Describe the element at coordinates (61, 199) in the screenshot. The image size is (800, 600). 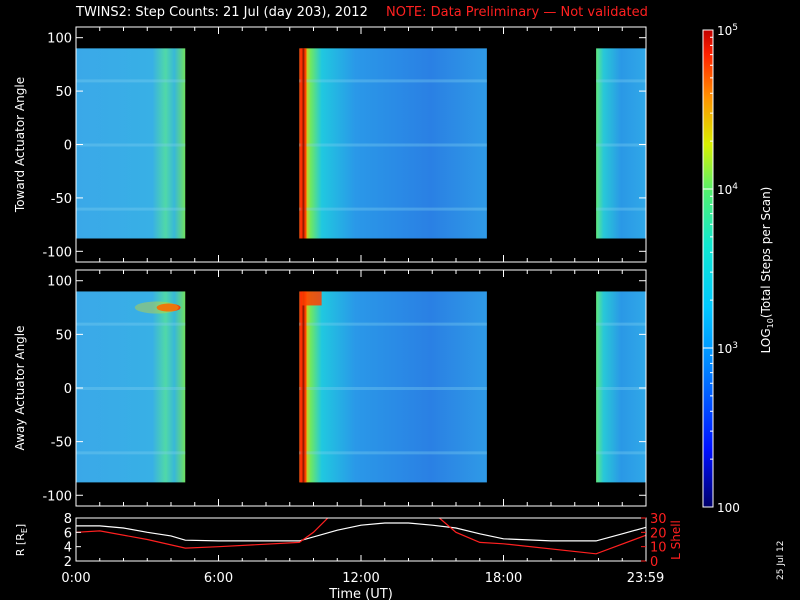
I see `toward-ytick-label: -50` at that location.